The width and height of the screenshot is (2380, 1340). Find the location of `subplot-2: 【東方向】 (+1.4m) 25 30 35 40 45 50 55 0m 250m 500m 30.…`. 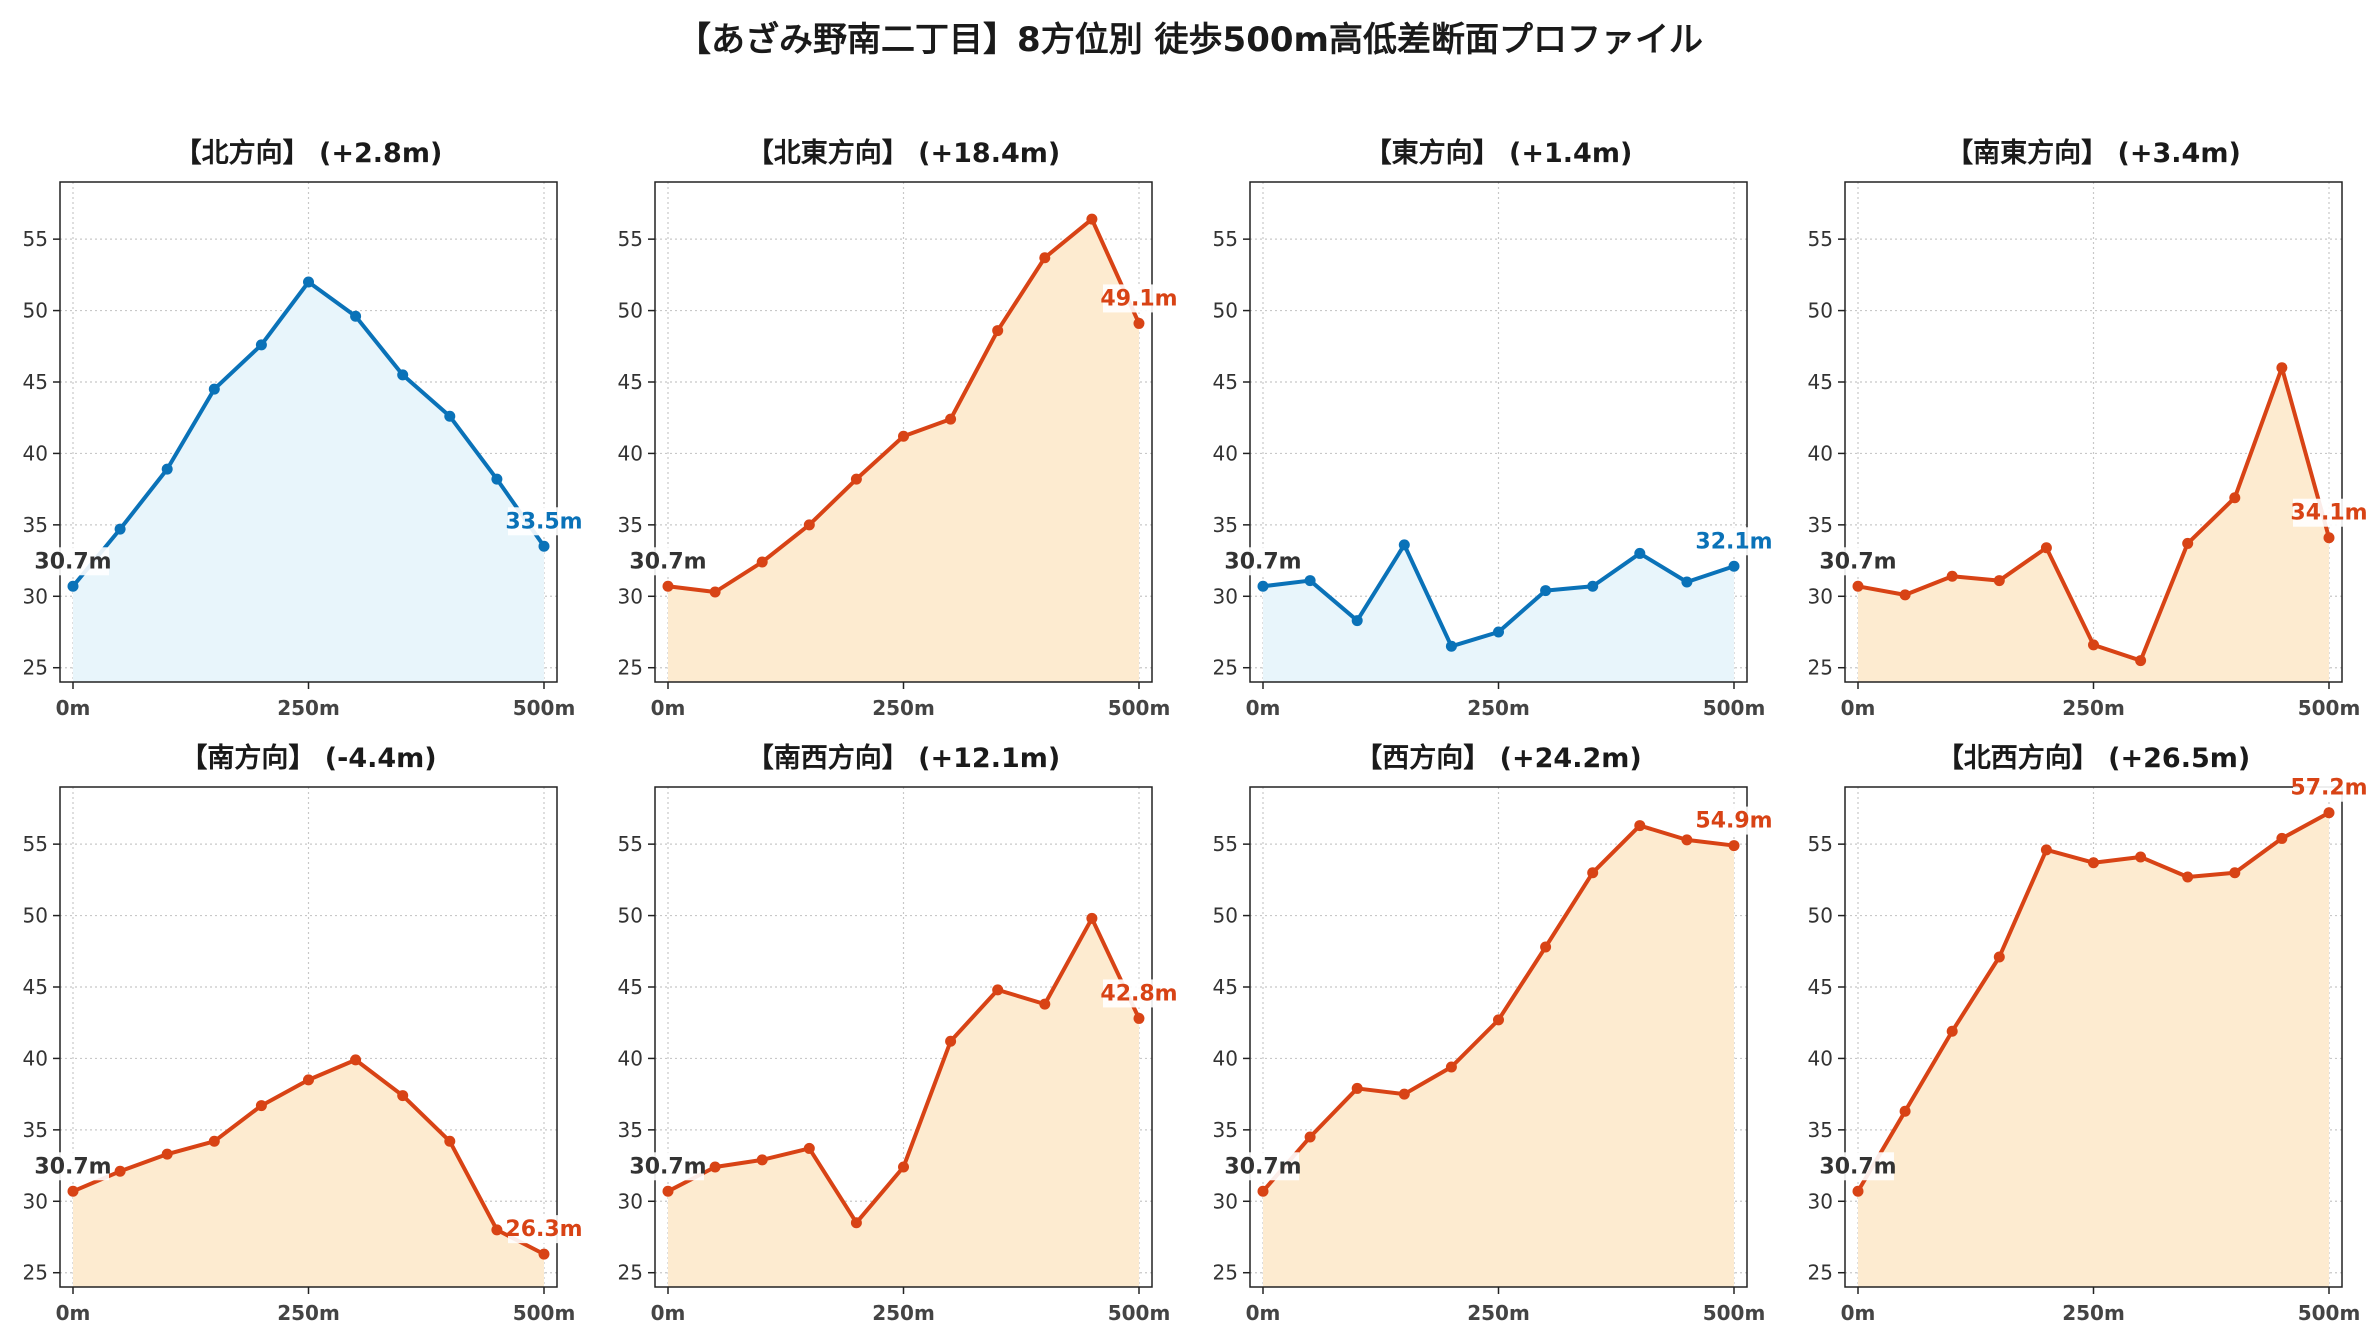

subplot-2: 【東方向】 (+1.4m) 25 30 35 40 45 50 55 0m 250m 500m 30.… is located at coordinates (1493, 428).